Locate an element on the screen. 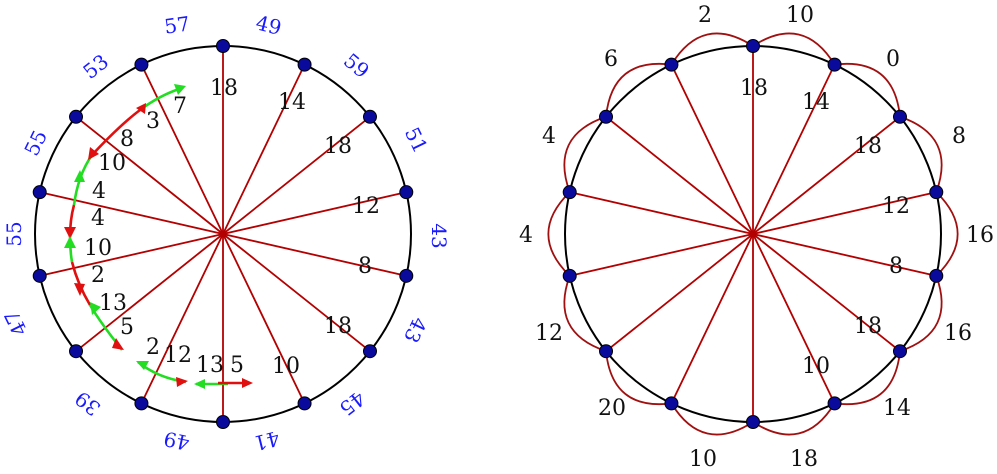 The height and width of the screenshot is (474, 997). left-arrow-numbers: 7 3 8 10 4 4 10 2 13 5 2 12 13 5 is located at coordinates (164, 236).